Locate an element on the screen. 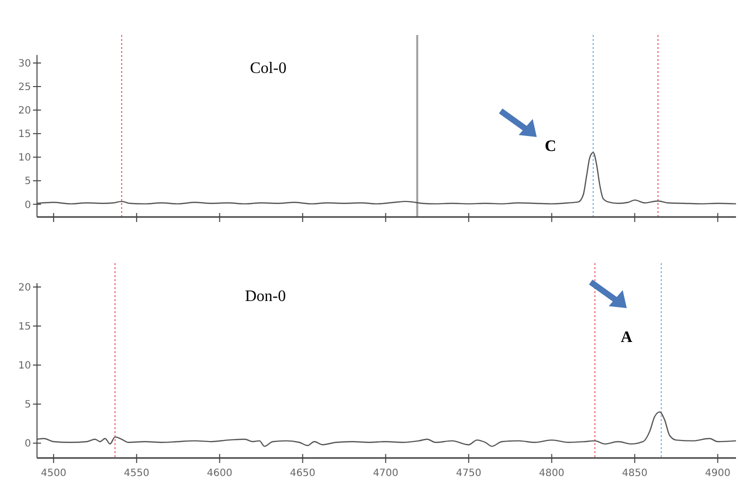 The width and height of the screenshot is (738, 481). x-tick-label: 4800 is located at coordinates (551, 473).